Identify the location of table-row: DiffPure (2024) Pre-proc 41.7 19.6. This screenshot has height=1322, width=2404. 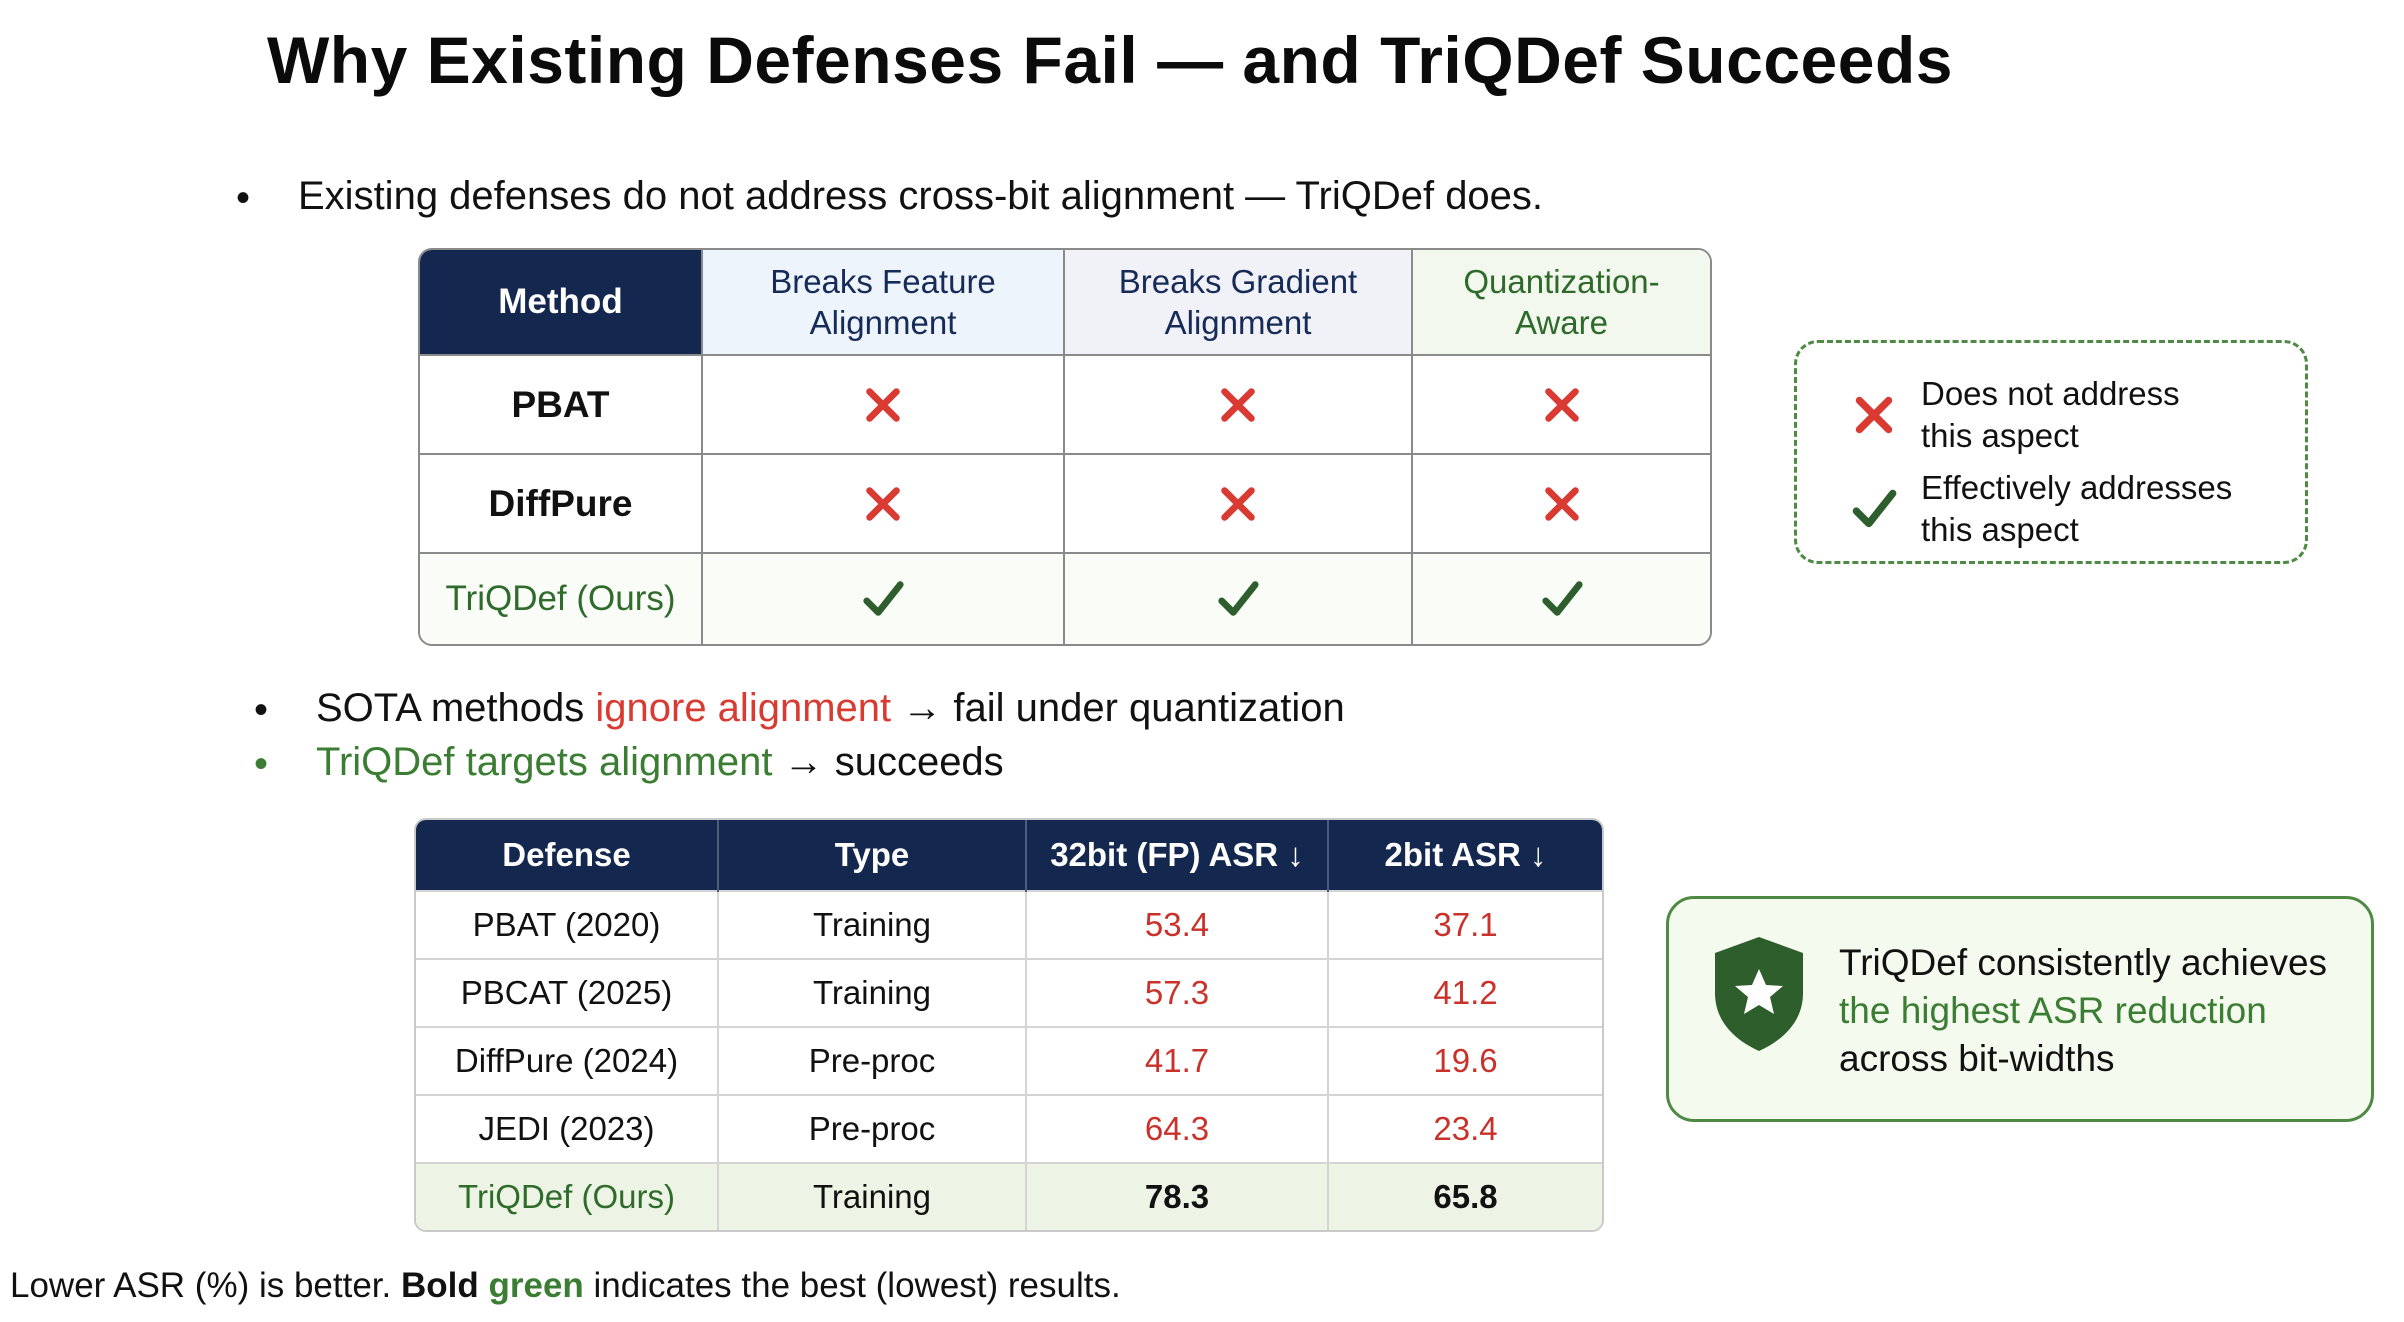
(1009, 1061).